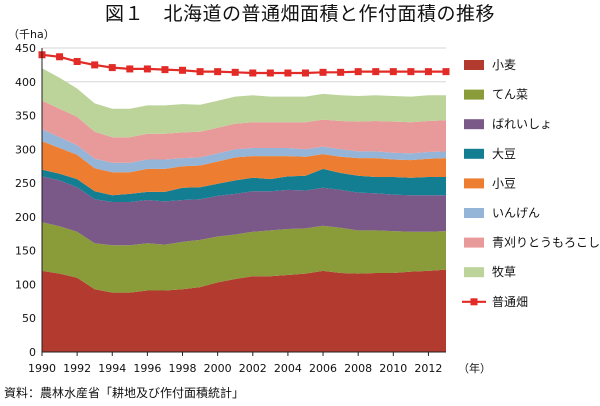 The height and width of the screenshot is (406, 600). Describe the element at coordinates (95, 65) in the screenshot. I see `line-point-1993` at that location.